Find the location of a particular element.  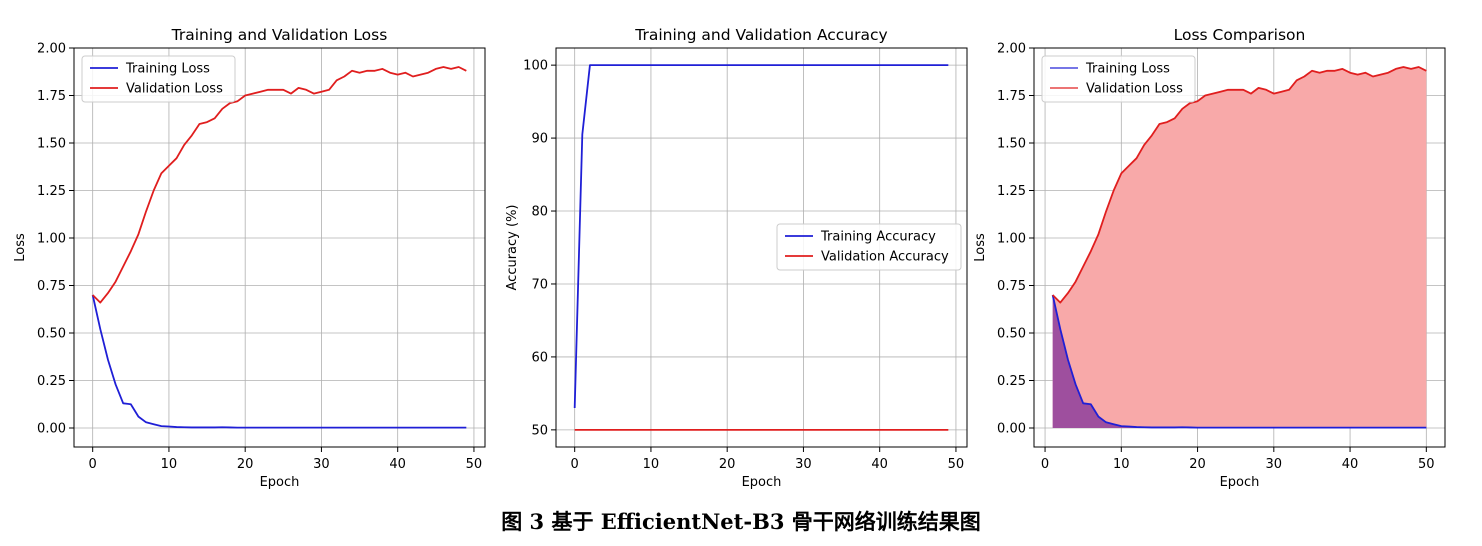

legend: Training Accuracy Validation Accuracy is located at coordinates (869, 247).